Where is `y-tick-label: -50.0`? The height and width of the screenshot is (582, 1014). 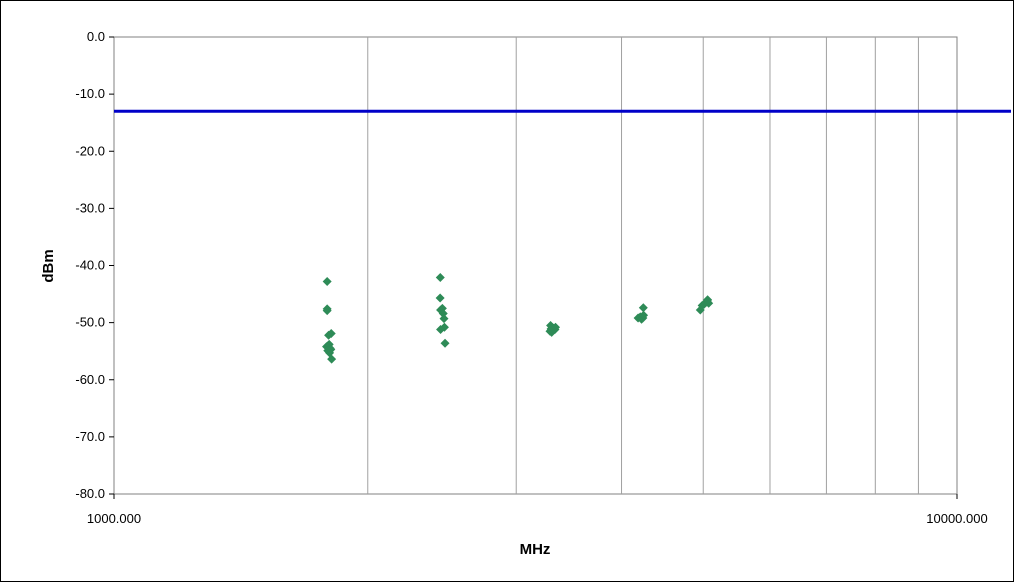 y-tick-label: -50.0 is located at coordinates (90, 322).